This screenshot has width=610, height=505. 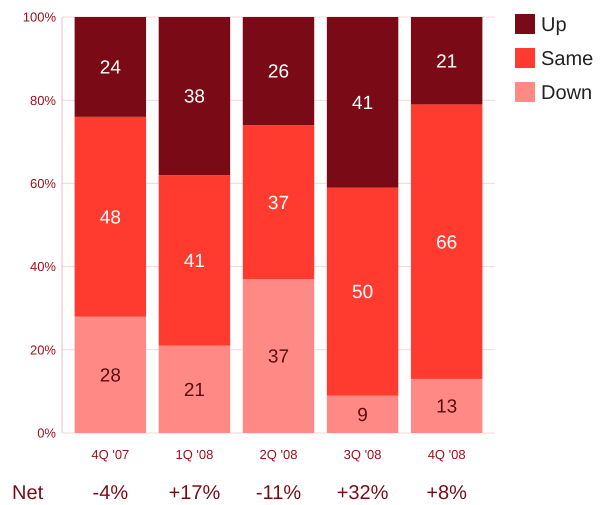 I want to click on text: +32%, so click(x=362, y=493).